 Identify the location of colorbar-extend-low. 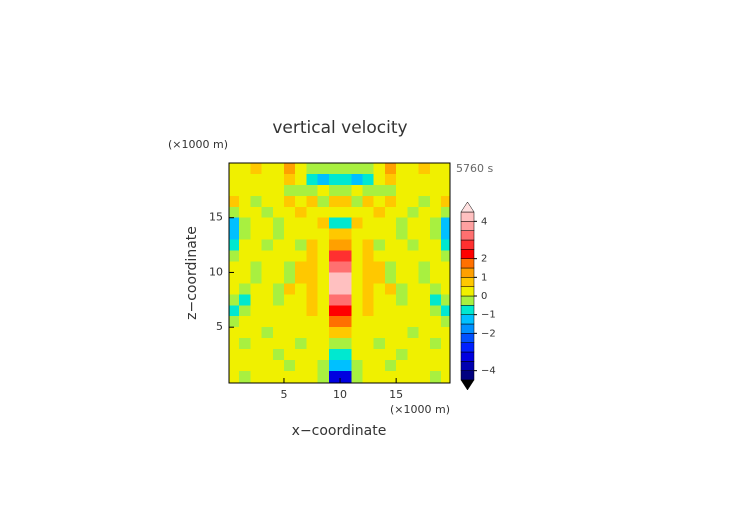
(467, 385).